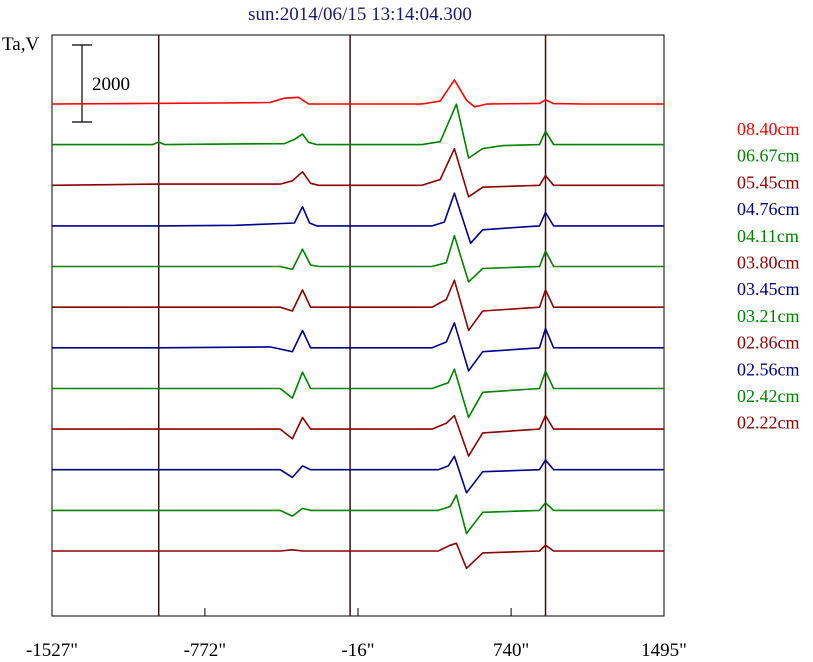 The width and height of the screenshot is (813, 662). I want to click on chart-title: sun:2014/06/15 13:14:04.300, so click(360, 14).